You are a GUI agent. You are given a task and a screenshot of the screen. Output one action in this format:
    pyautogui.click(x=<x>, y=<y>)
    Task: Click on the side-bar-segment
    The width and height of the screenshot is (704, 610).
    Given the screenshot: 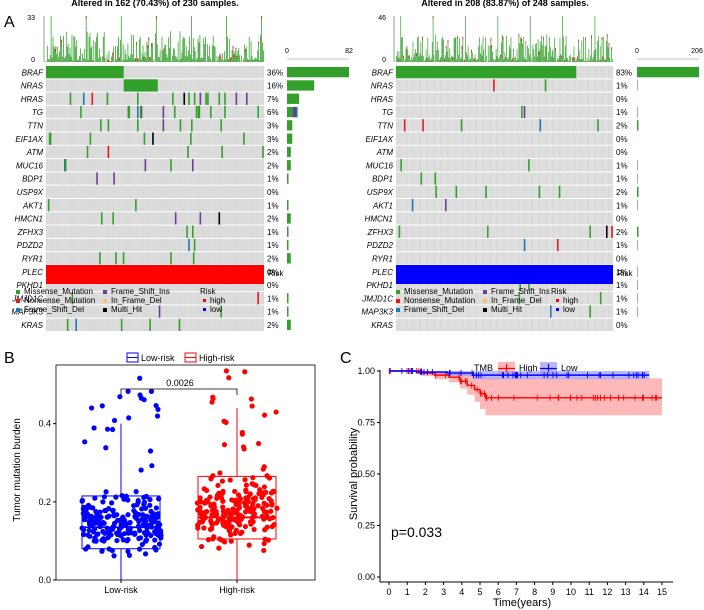 What is the action you would take?
    pyautogui.click(x=294, y=112)
    